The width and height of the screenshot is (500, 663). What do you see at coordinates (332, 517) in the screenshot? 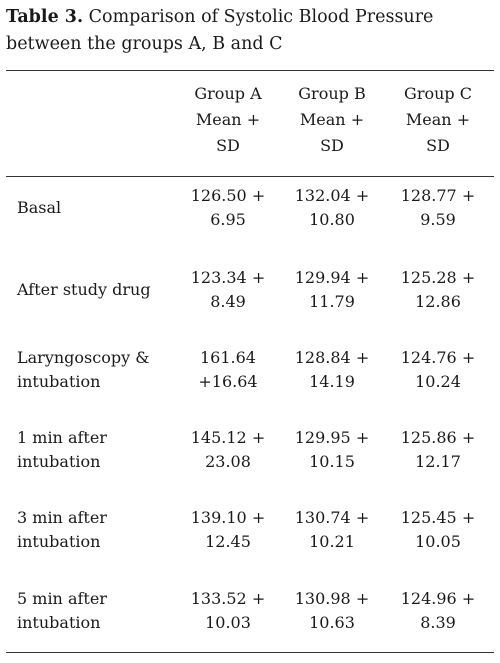
I see `cell-mean: 130.74 +` at bounding box center [332, 517].